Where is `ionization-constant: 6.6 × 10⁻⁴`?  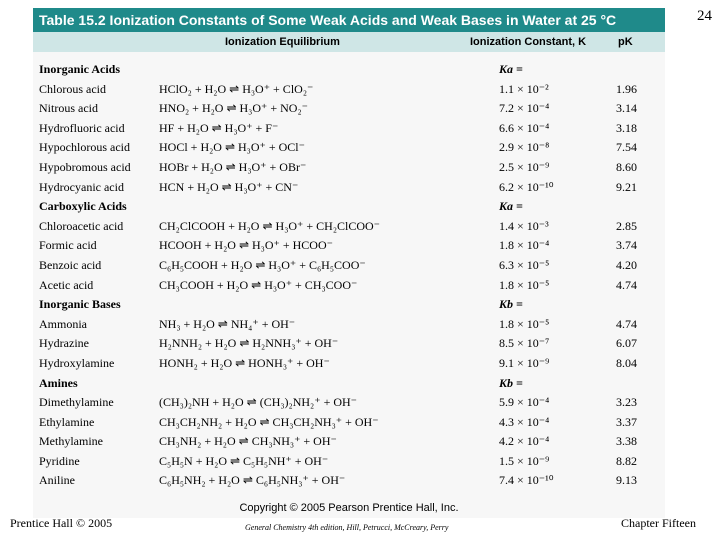
ionization-constant: 6.6 × 10⁻⁴ is located at coordinates (524, 127).